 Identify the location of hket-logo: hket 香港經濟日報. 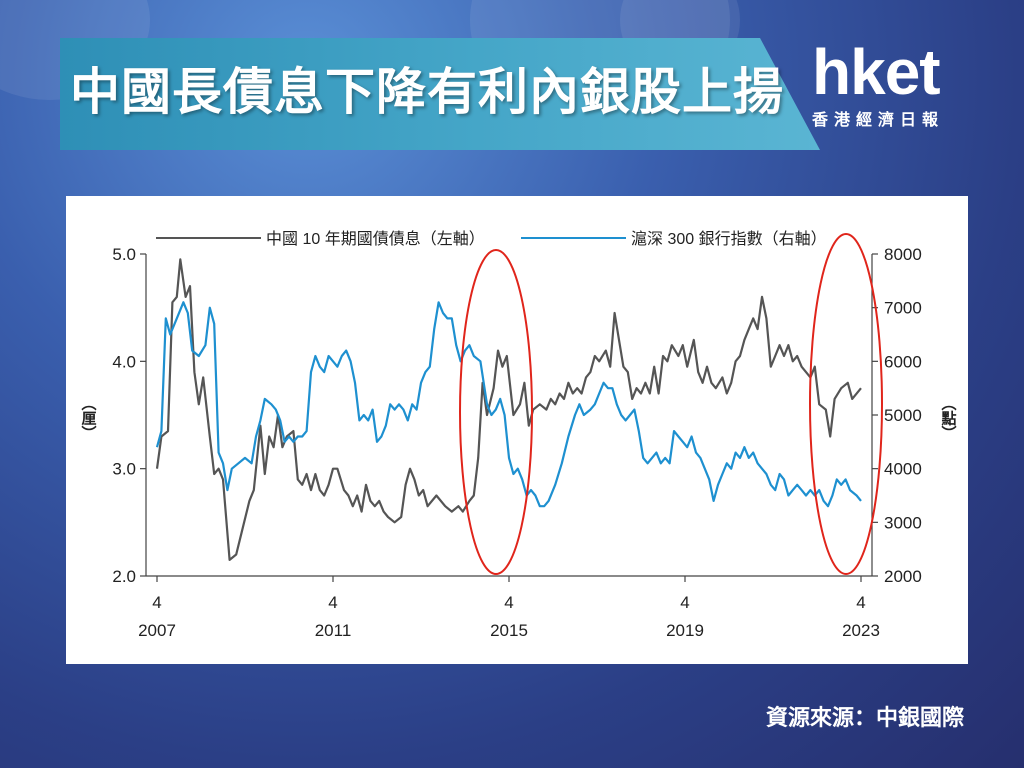
(878, 85).